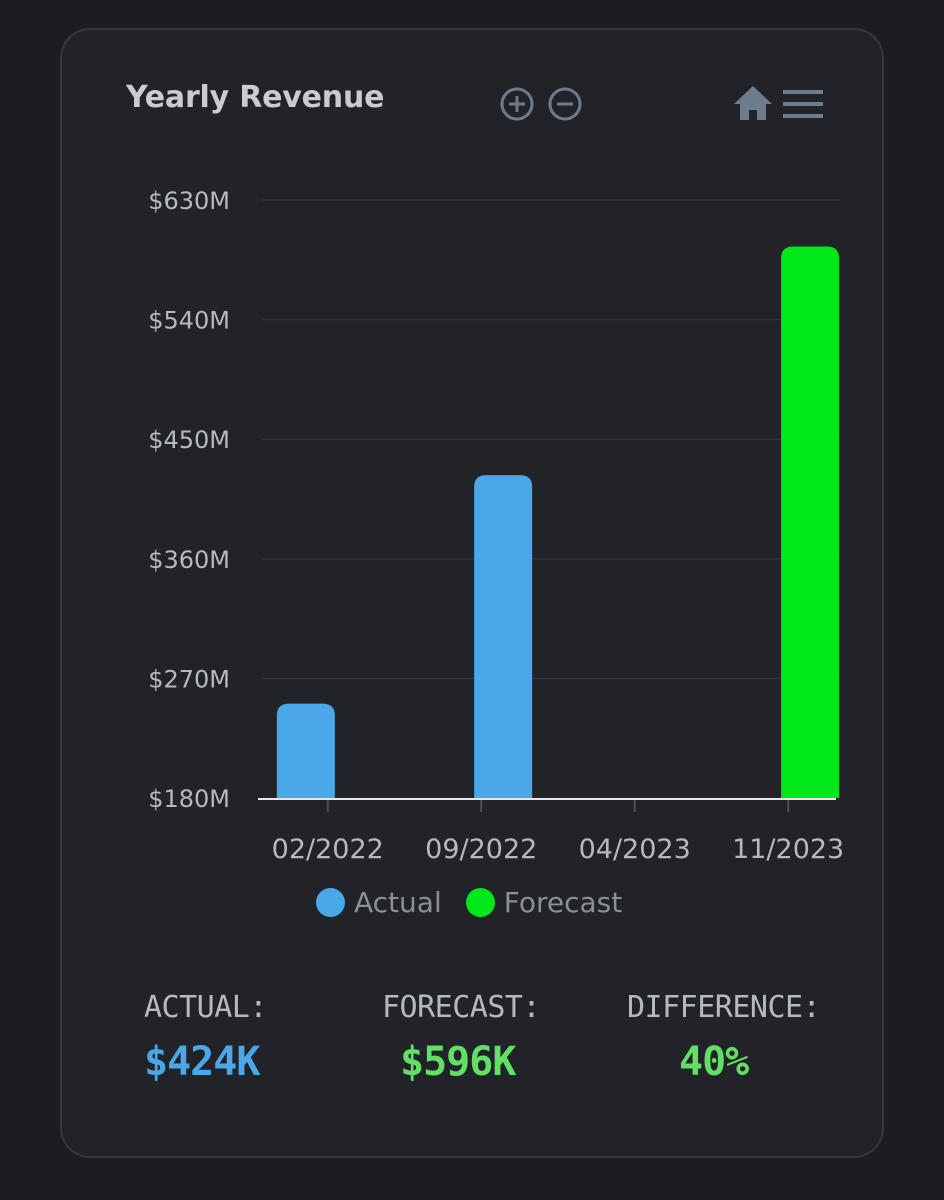  I want to click on summary-actual: ACTUAL: $424K, so click(205, 1037).